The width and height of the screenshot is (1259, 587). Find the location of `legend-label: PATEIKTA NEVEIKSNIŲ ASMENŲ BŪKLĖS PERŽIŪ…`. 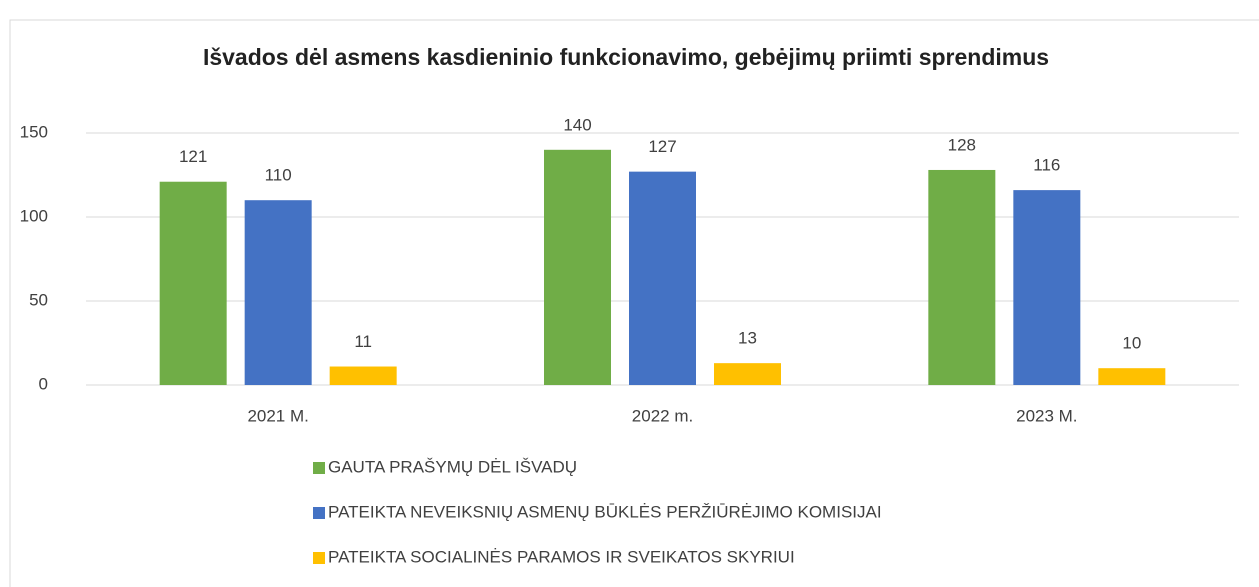

legend-label: PATEIKTA NEVEIKSNIŲ ASMENŲ BŪKLĖS PERŽIŪ… is located at coordinates (605, 511).